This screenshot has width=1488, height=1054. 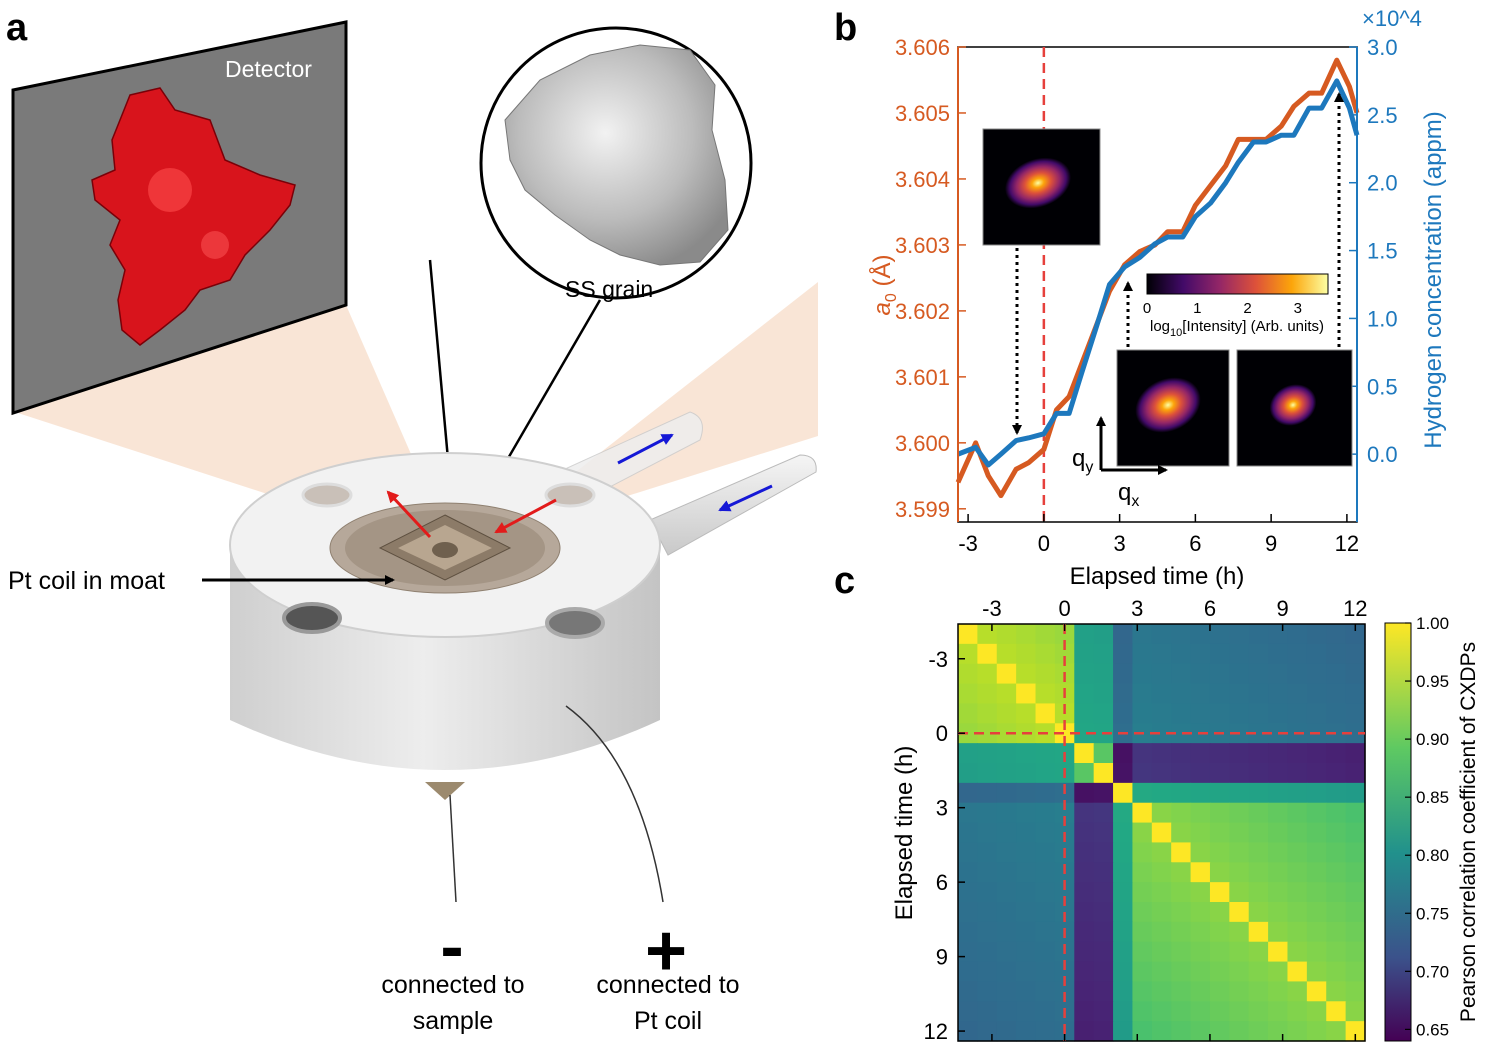 What do you see at coordinates (1222, 308) in the screenshot?
I see `intensity-colorbar-ticks: 0 1 2 3` at bounding box center [1222, 308].